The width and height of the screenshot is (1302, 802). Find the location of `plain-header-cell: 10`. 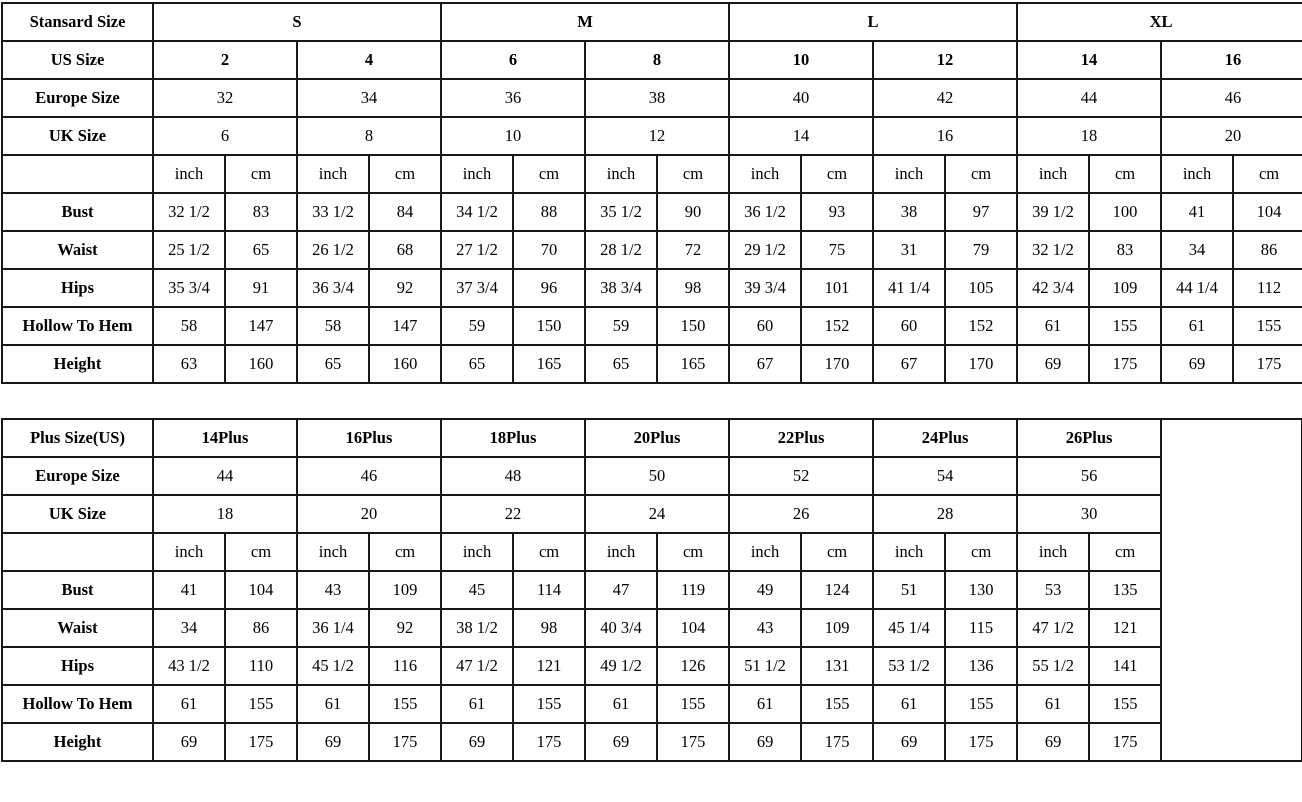

plain-header-cell: 10 is located at coordinates (513, 136).